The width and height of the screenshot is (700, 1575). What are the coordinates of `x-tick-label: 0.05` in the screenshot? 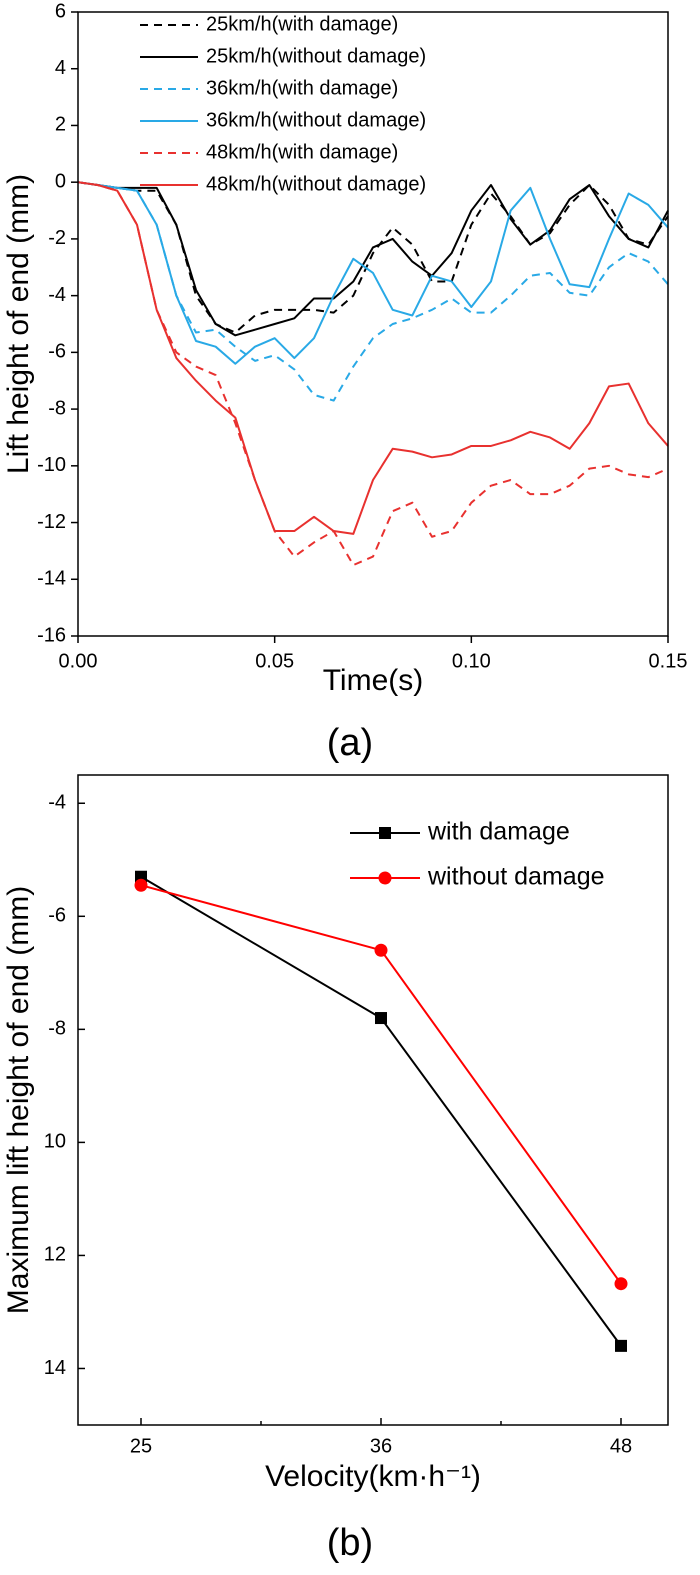 It's located at (274, 661).